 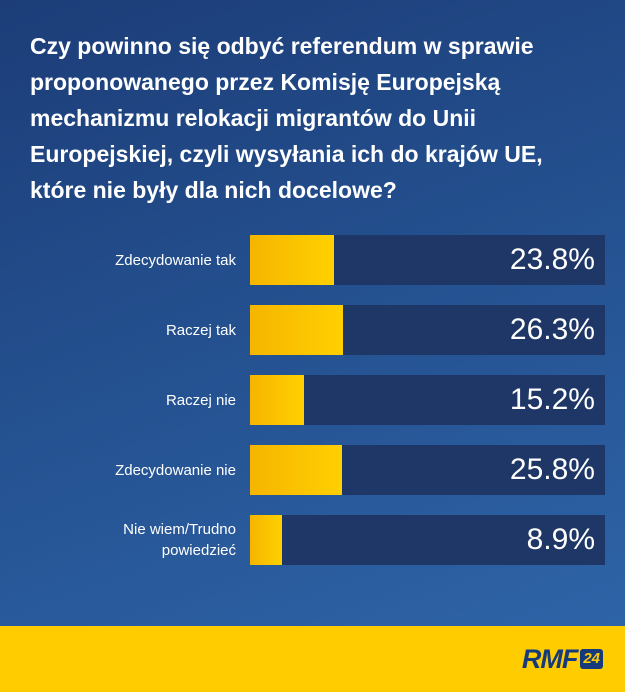 I want to click on bar-track: 25.8%, so click(x=427, y=470).